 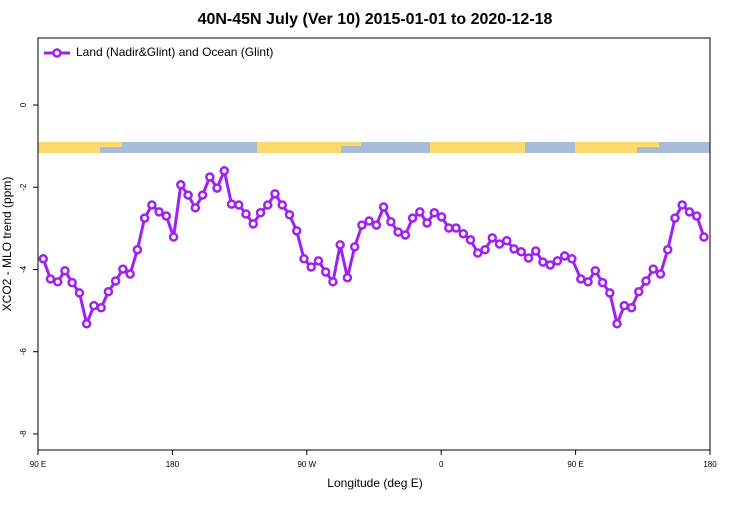 What do you see at coordinates (23, 269) in the screenshot?
I see `y-tick-label: -4` at bounding box center [23, 269].